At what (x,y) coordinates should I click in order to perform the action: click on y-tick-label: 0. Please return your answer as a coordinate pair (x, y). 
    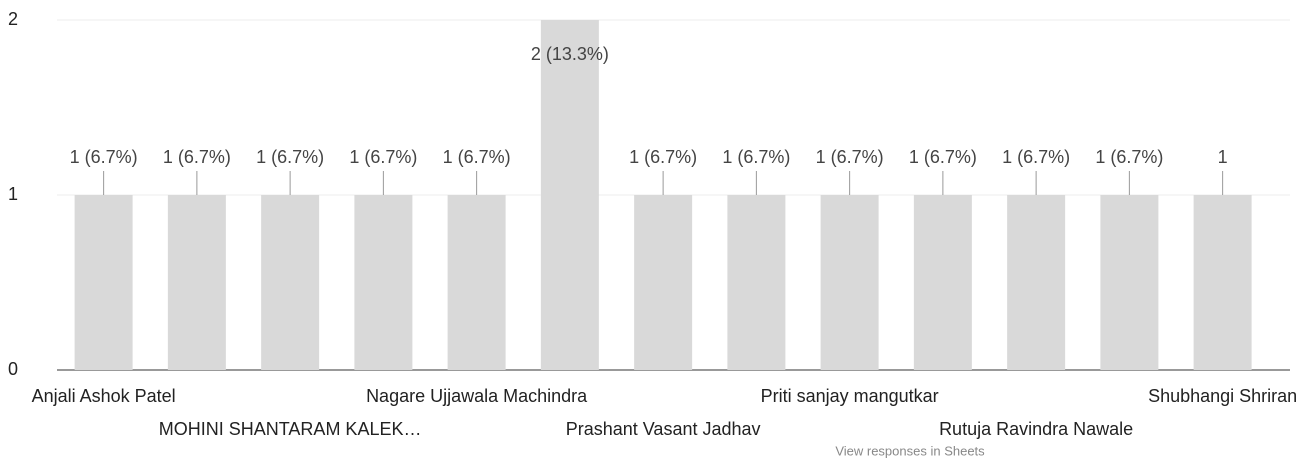
    Looking at the image, I should click on (13, 369).